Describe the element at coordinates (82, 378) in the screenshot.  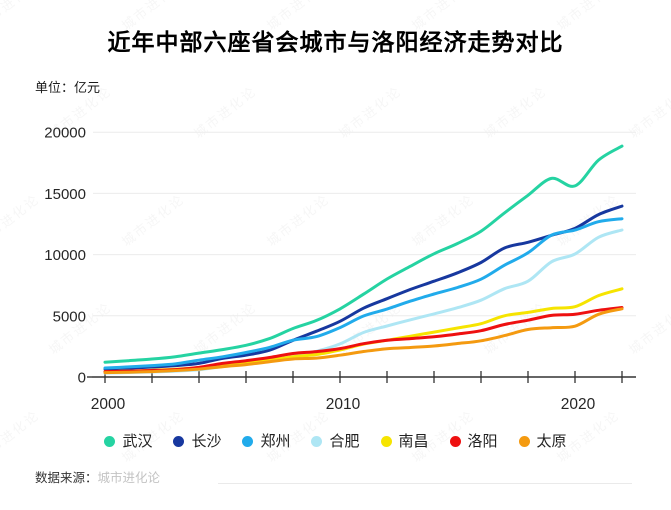
I see `y-tick-label: 0` at that location.